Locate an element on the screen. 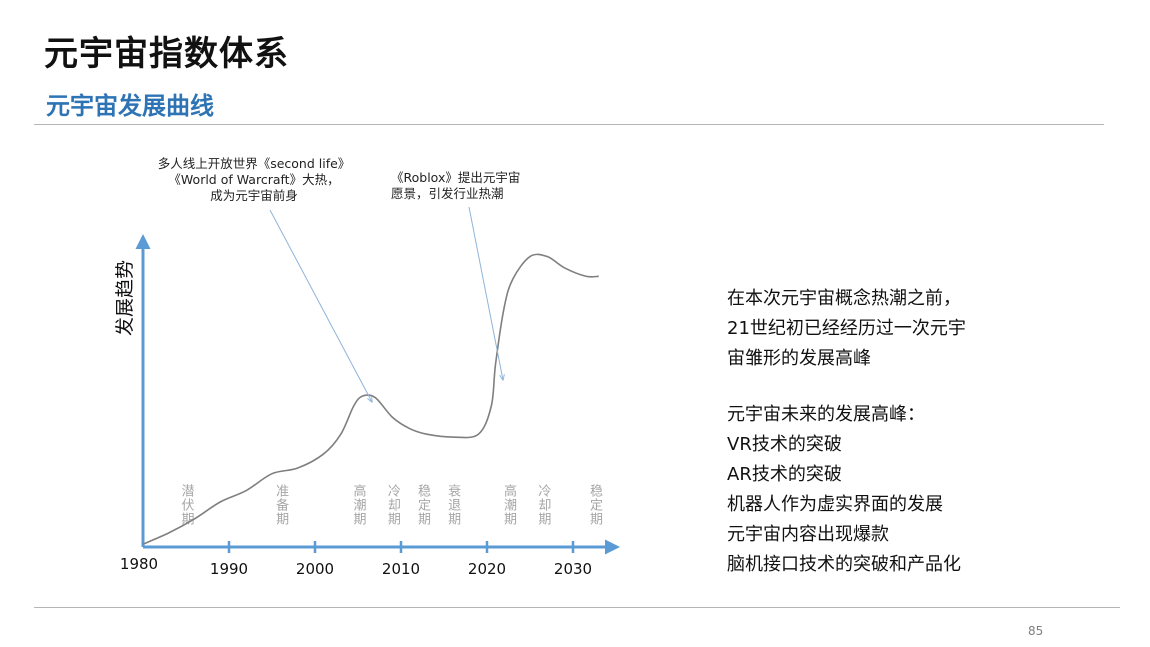 The image size is (1150, 647). annotation-text: 成为元宇宙前身 is located at coordinates (254, 195).